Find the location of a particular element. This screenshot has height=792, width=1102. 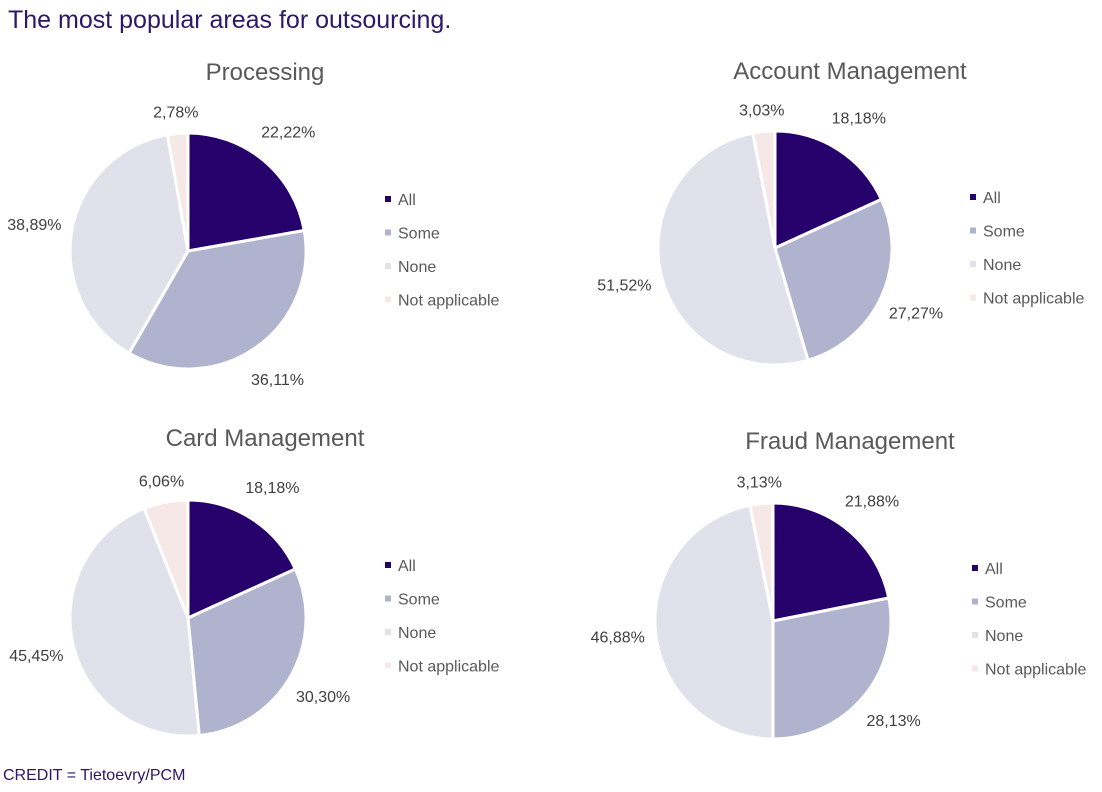

data-label: 45,45% is located at coordinates (36, 656).